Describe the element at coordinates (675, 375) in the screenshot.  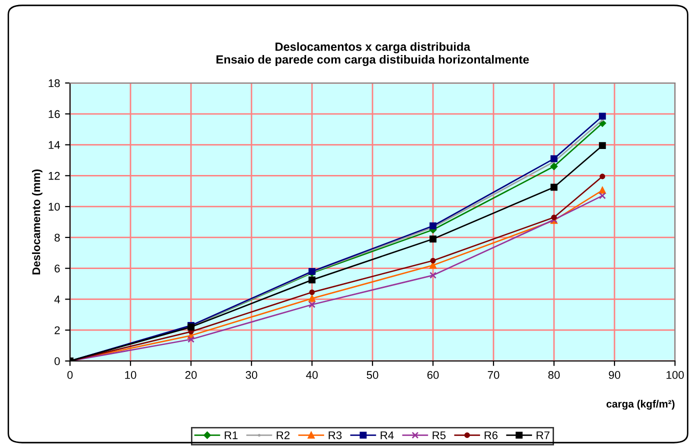
I see `x-tick-label: 100` at that location.